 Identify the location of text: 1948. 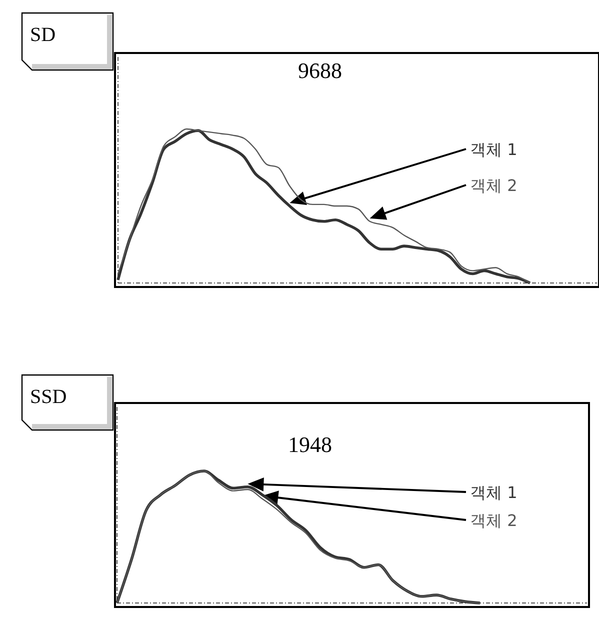
(310, 444).